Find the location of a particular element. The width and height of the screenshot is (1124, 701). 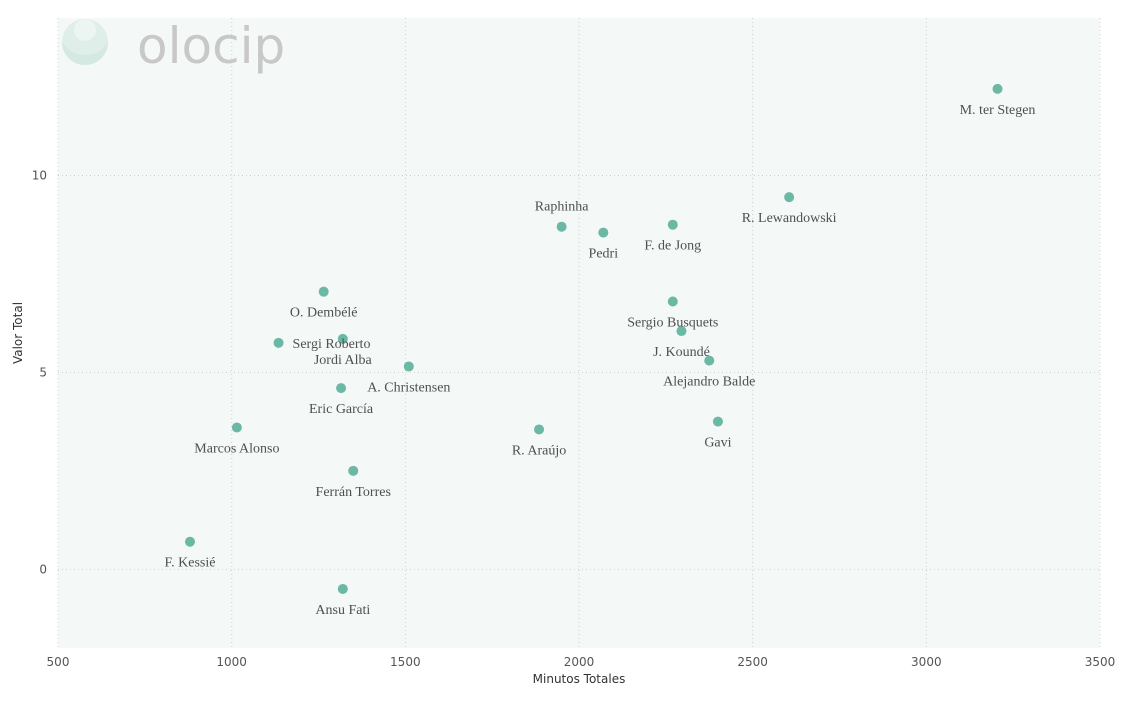

y-axis-ticks: 0 5 10 is located at coordinates (39, 373).